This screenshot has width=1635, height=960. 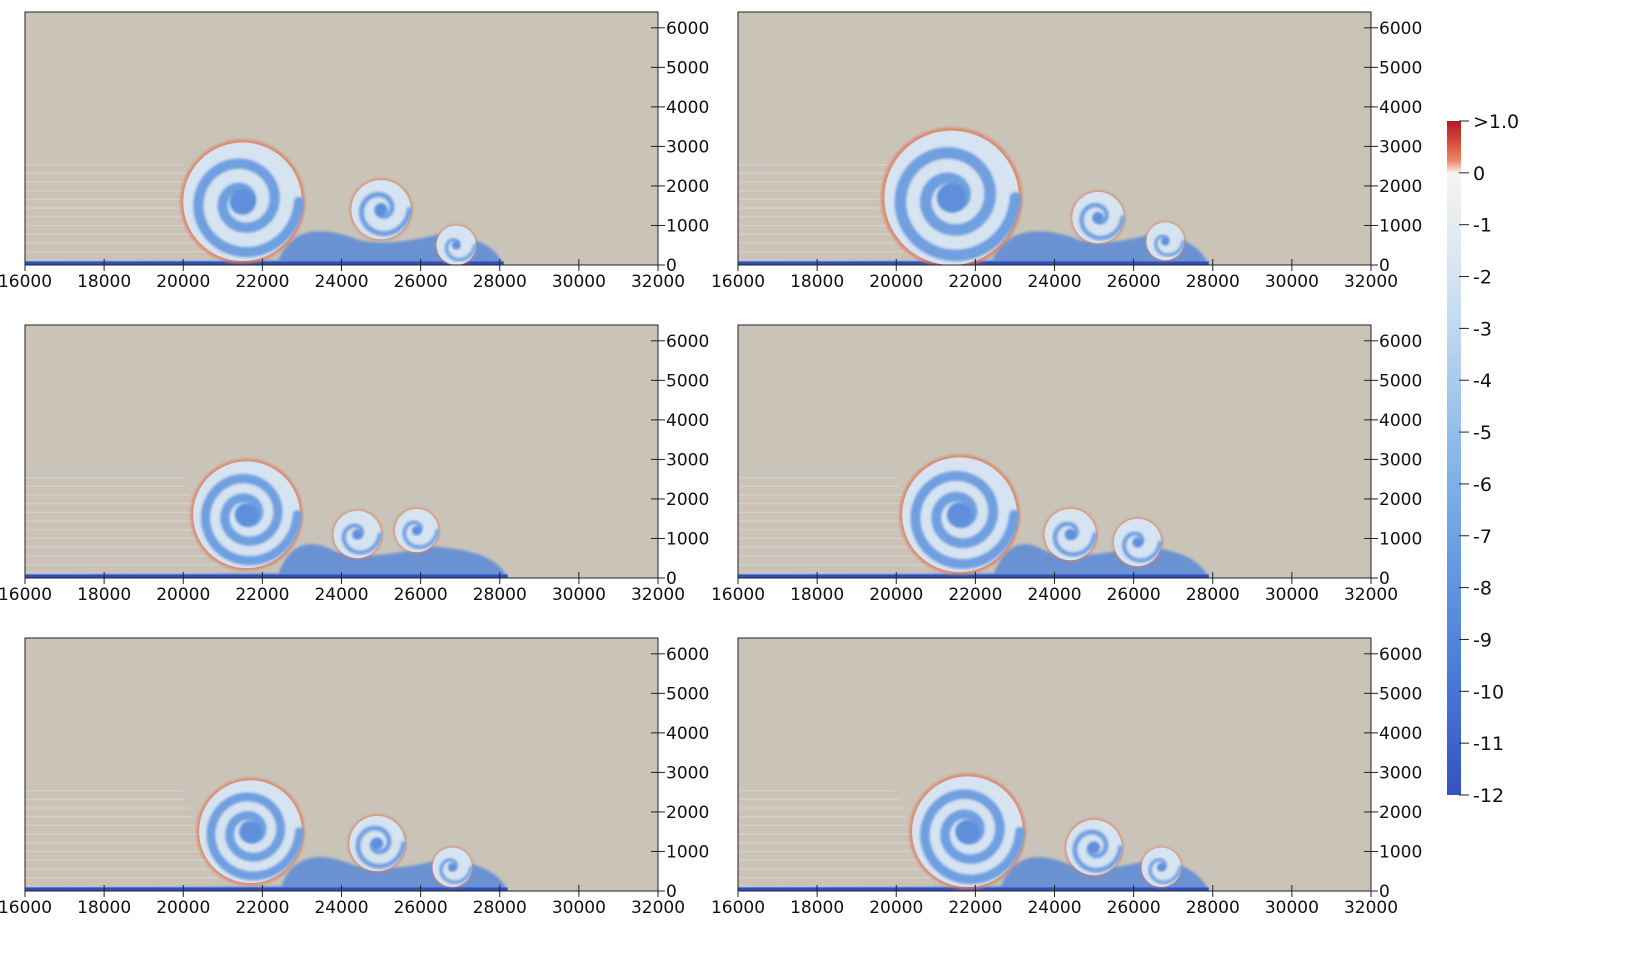 What do you see at coordinates (1488, 796) in the screenshot?
I see `colorbar-tick-label: -12` at bounding box center [1488, 796].